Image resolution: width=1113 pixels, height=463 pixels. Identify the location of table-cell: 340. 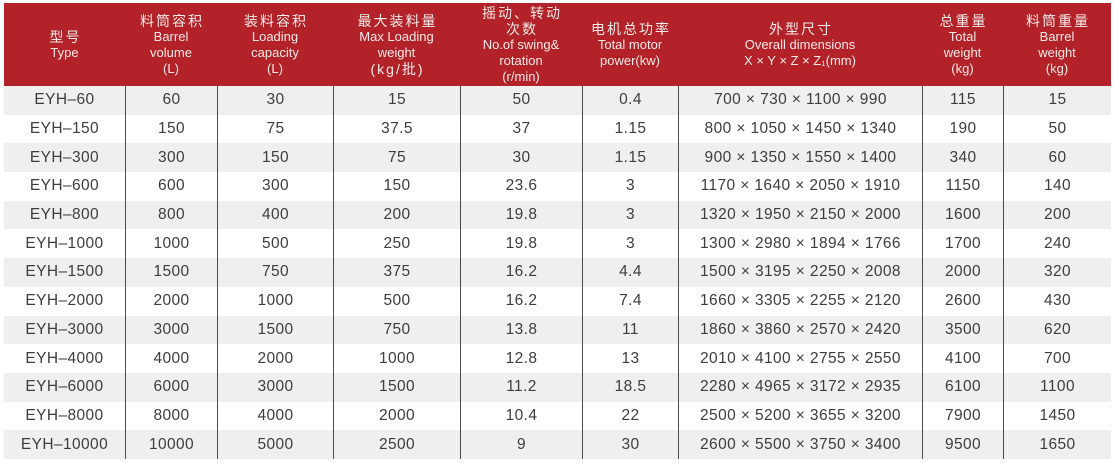
(962, 158).